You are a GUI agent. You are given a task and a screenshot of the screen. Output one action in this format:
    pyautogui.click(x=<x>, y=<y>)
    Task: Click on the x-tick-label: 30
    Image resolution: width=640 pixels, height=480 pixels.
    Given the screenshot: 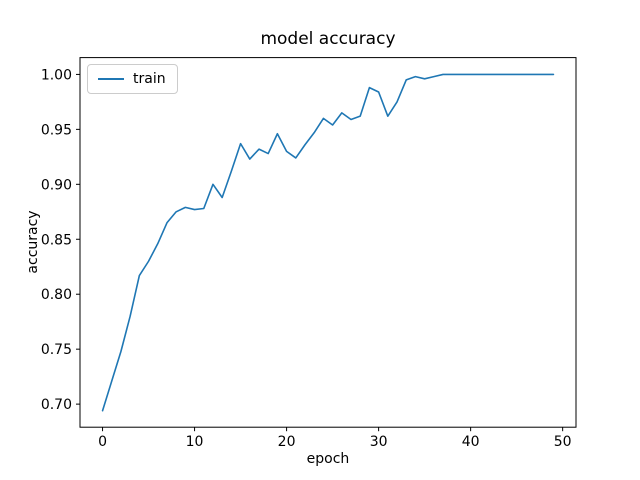 What is the action you would take?
    pyautogui.click(x=379, y=442)
    